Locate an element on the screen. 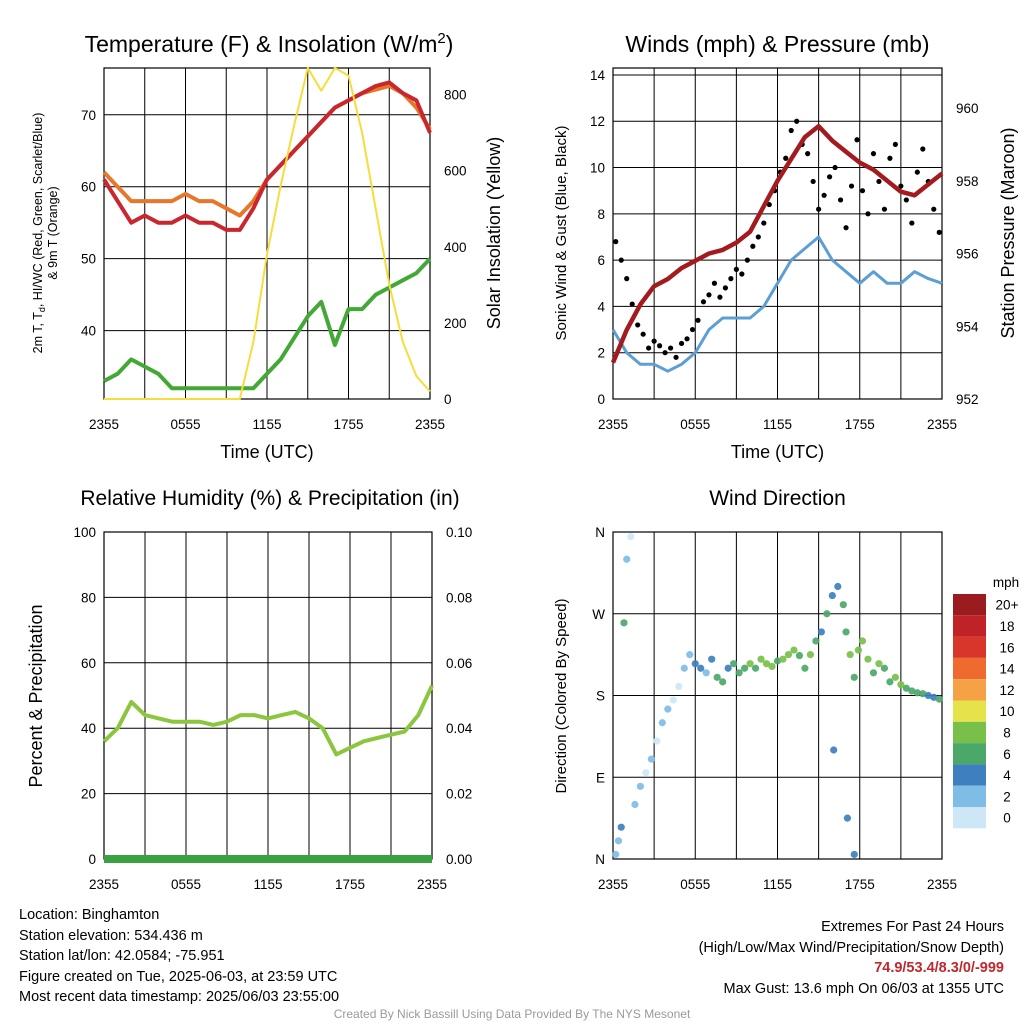 The image size is (1024, 1024). pressure-line is located at coordinates (777, 243).